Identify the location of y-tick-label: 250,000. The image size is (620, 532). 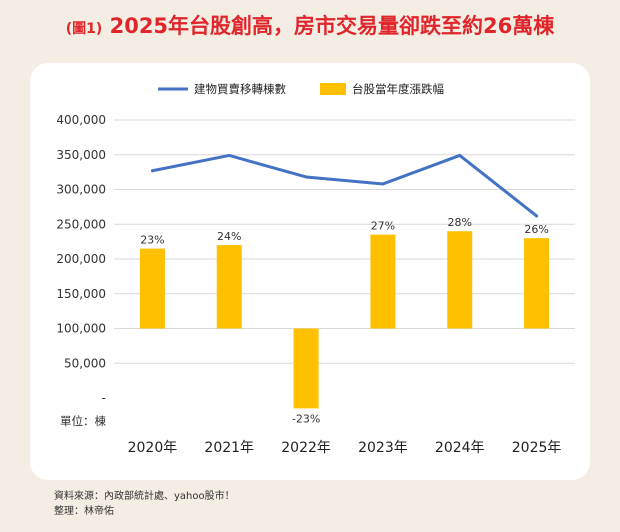
(81, 224).